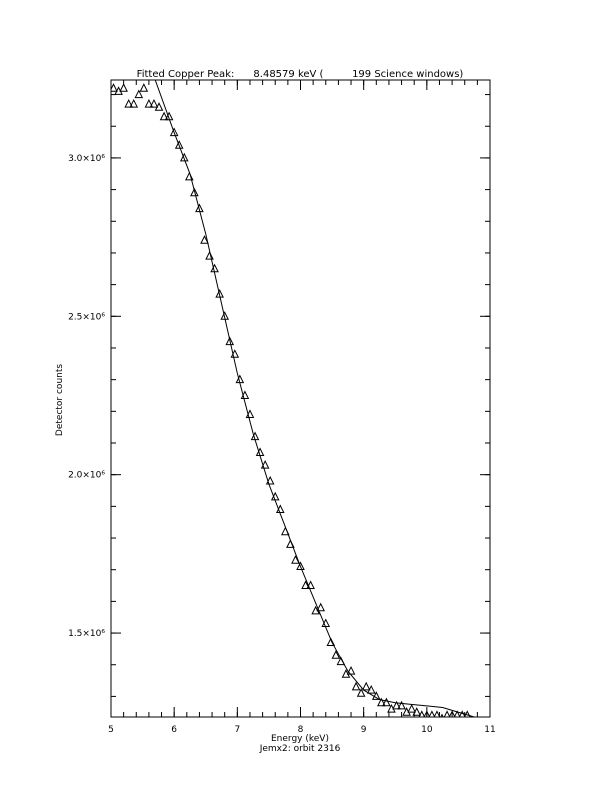 This screenshot has width=612, height=796. Describe the element at coordinates (300, 749) in the screenshot. I see `subtitle: Jemx2: orbit 2316` at that location.